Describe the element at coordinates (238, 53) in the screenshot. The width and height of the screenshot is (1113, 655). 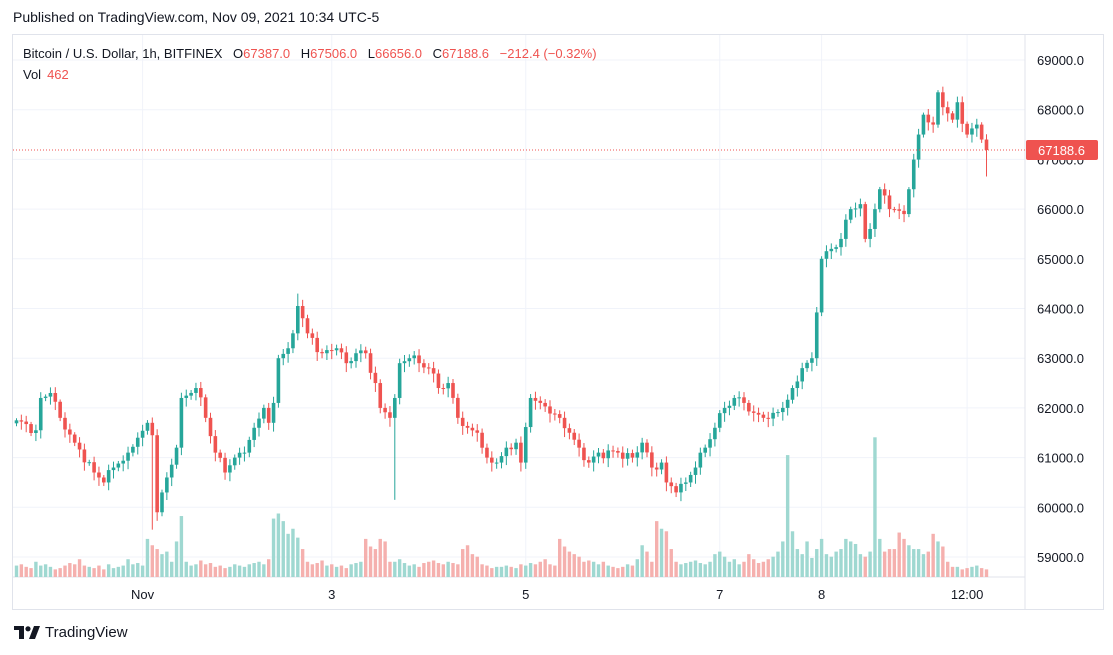
I see `open-label: O` at that location.